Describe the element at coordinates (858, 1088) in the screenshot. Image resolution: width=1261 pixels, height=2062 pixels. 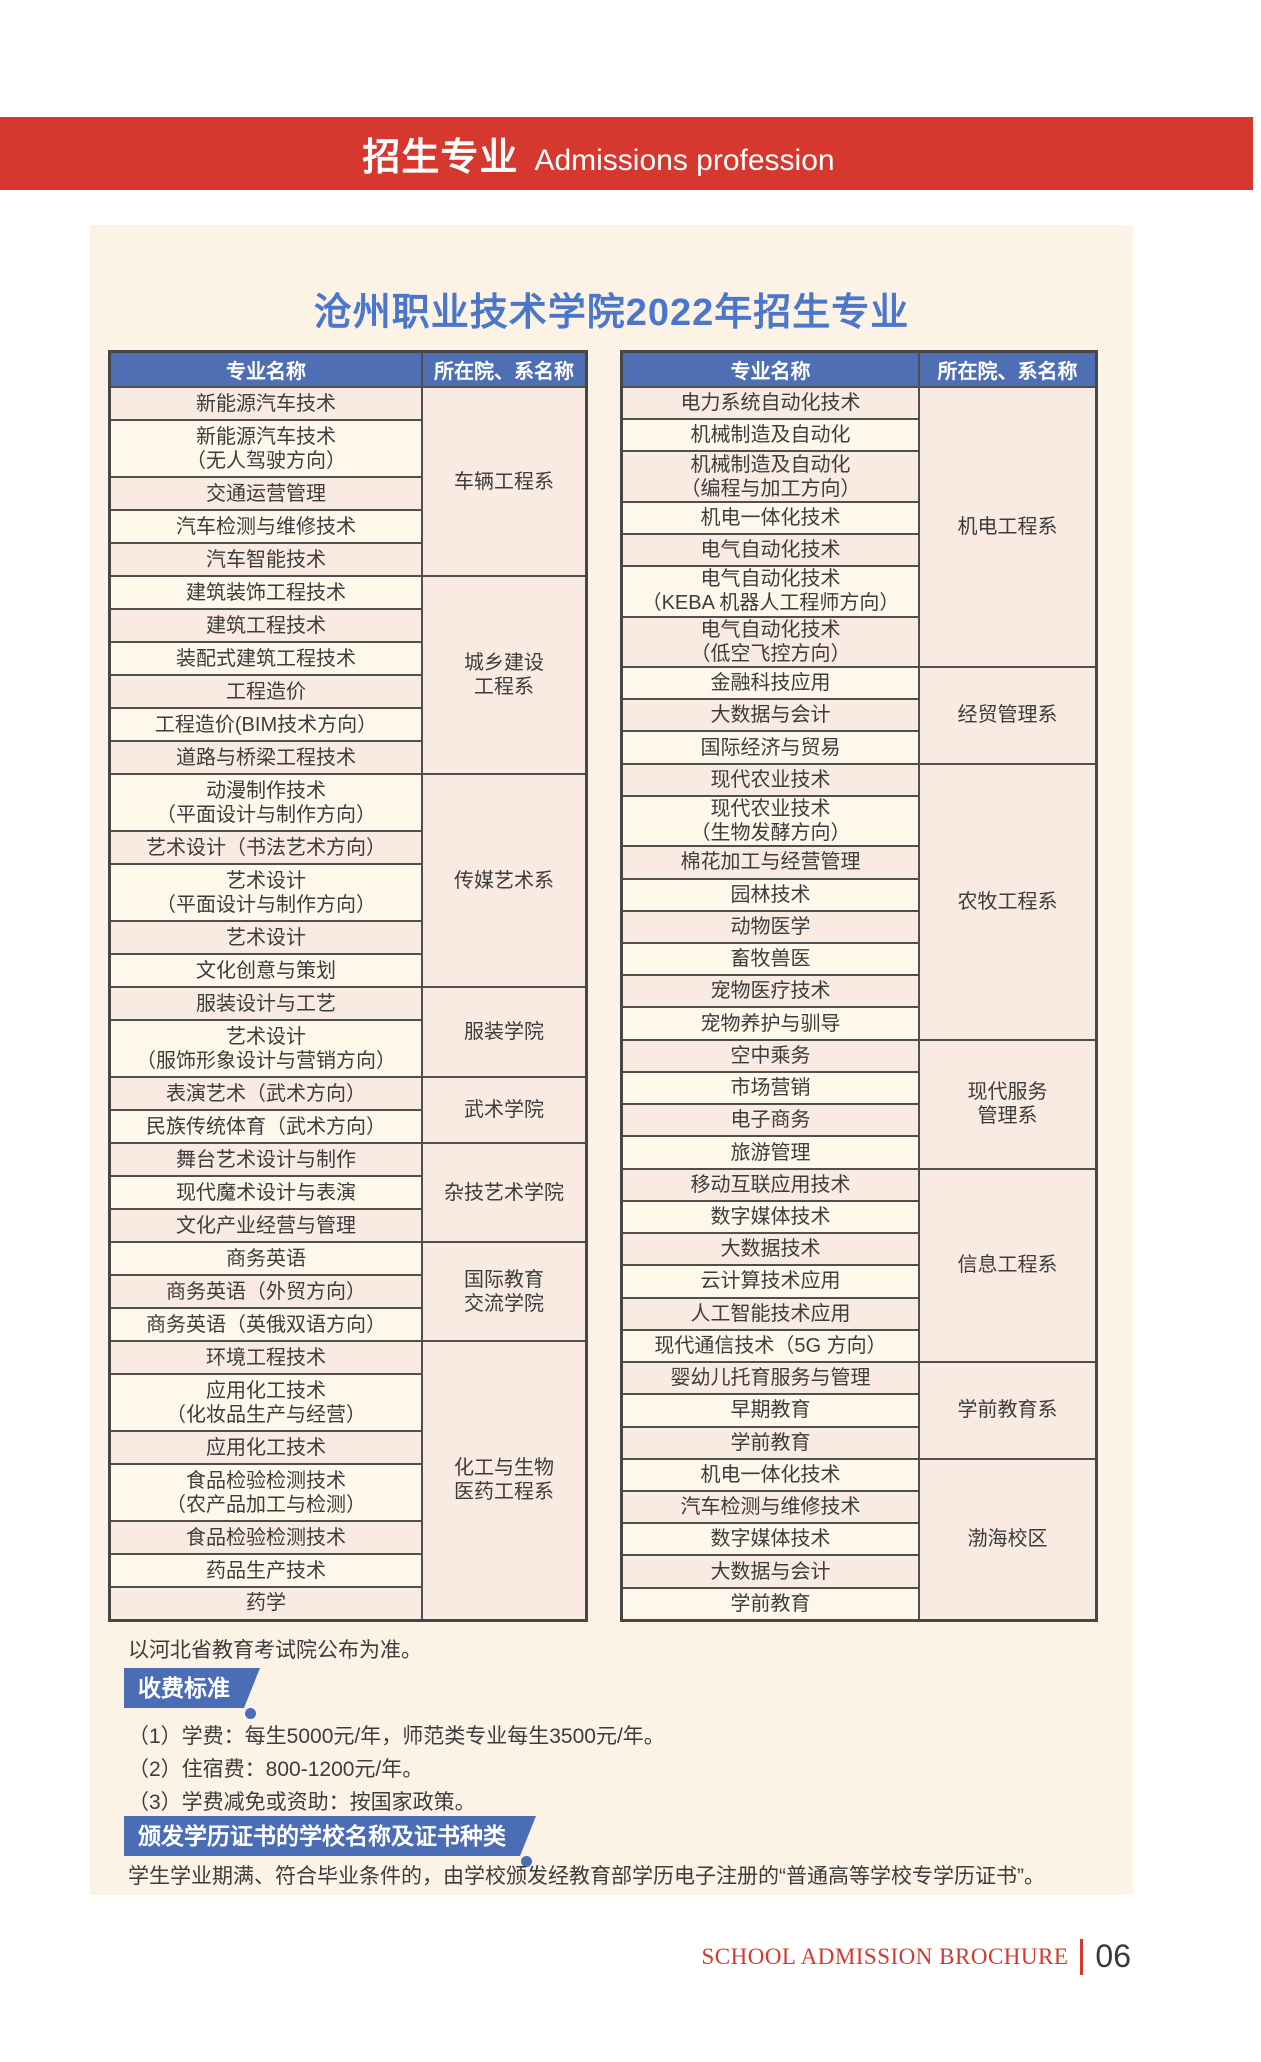
I see `table-row: 市场营销` at that location.